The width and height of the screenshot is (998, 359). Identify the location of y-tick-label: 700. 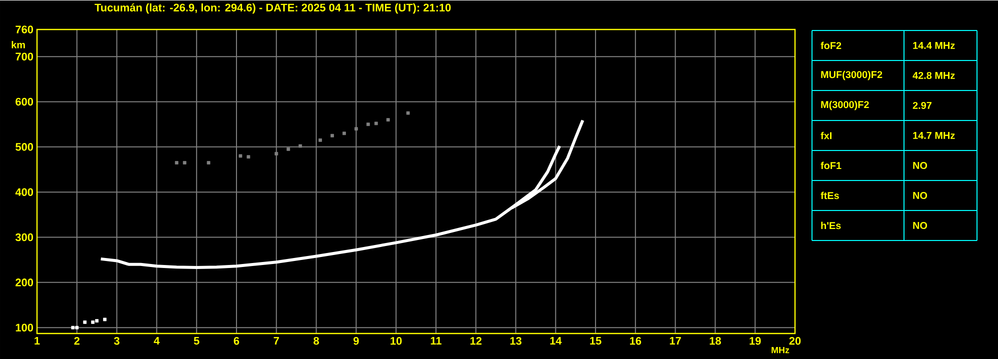
(25, 56).